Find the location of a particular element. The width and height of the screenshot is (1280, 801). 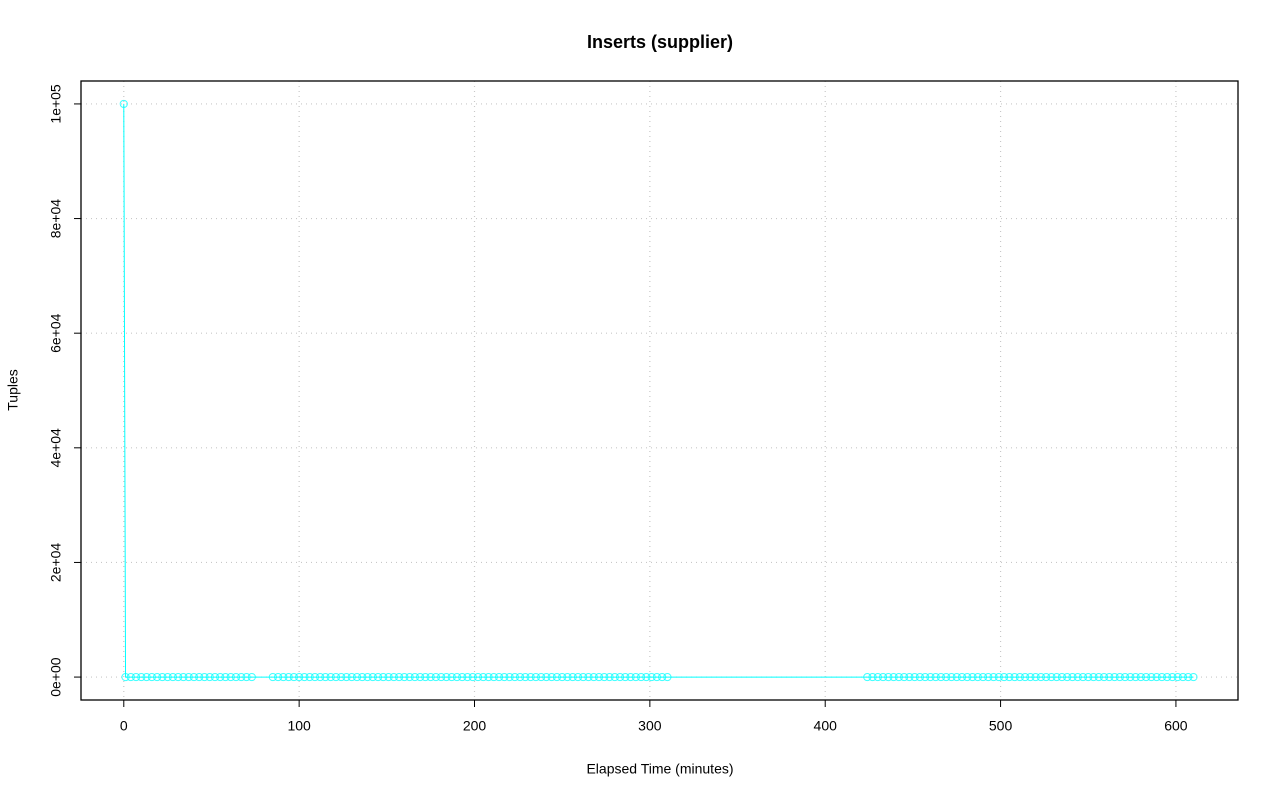

x-tick-label: 200 is located at coordinates (475, 726).